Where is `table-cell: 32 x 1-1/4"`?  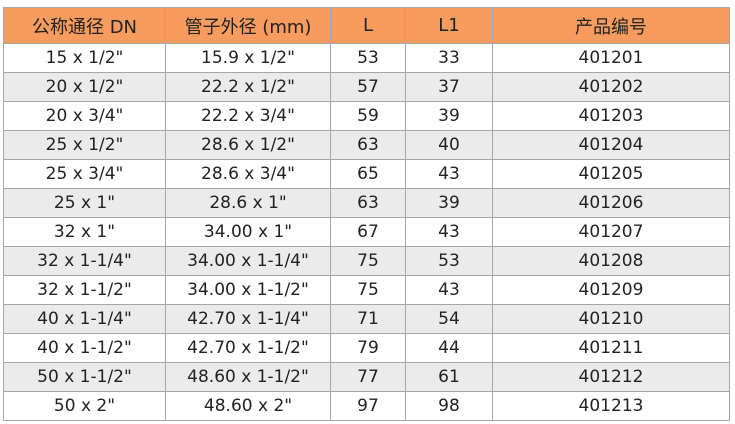 table-cell: 32 x 1-1/4" is located at coordinates (84, 261).